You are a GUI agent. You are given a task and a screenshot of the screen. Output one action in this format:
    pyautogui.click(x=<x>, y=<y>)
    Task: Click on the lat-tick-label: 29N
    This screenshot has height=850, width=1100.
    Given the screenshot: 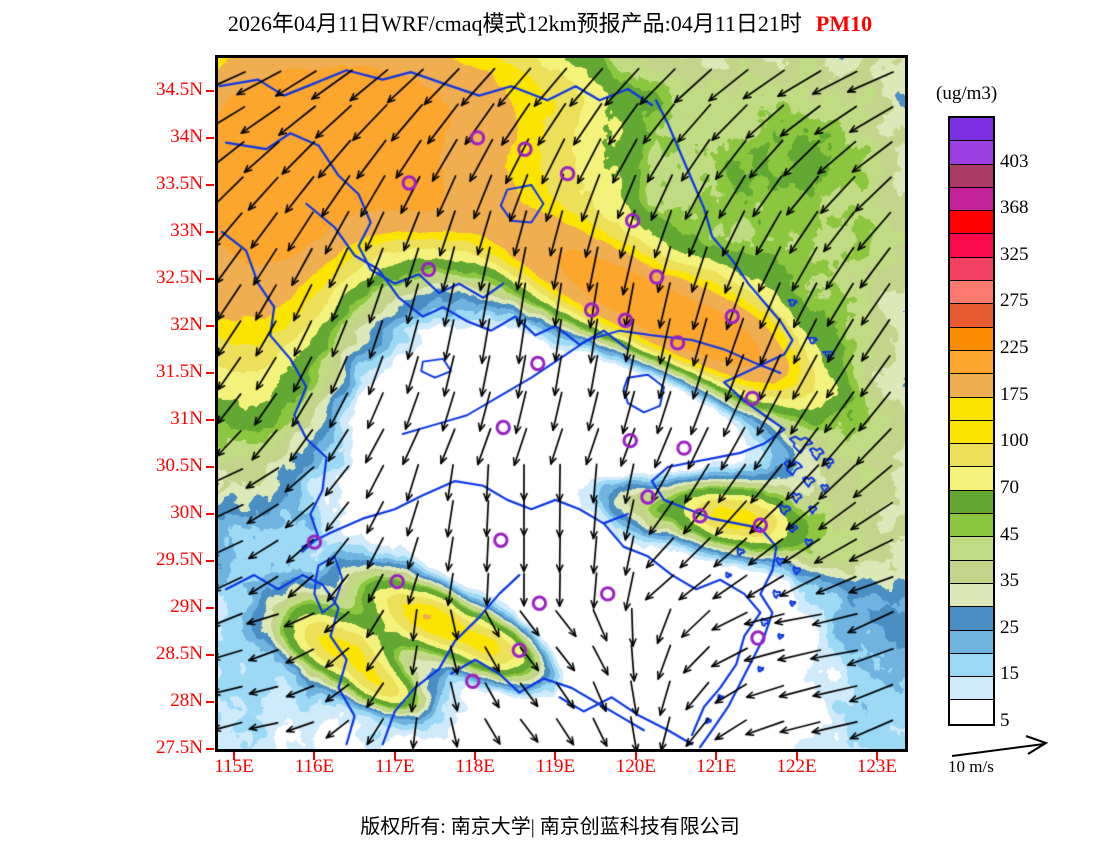 What is the action you would take?
    pyautogui.click(x=186, y=606)
    